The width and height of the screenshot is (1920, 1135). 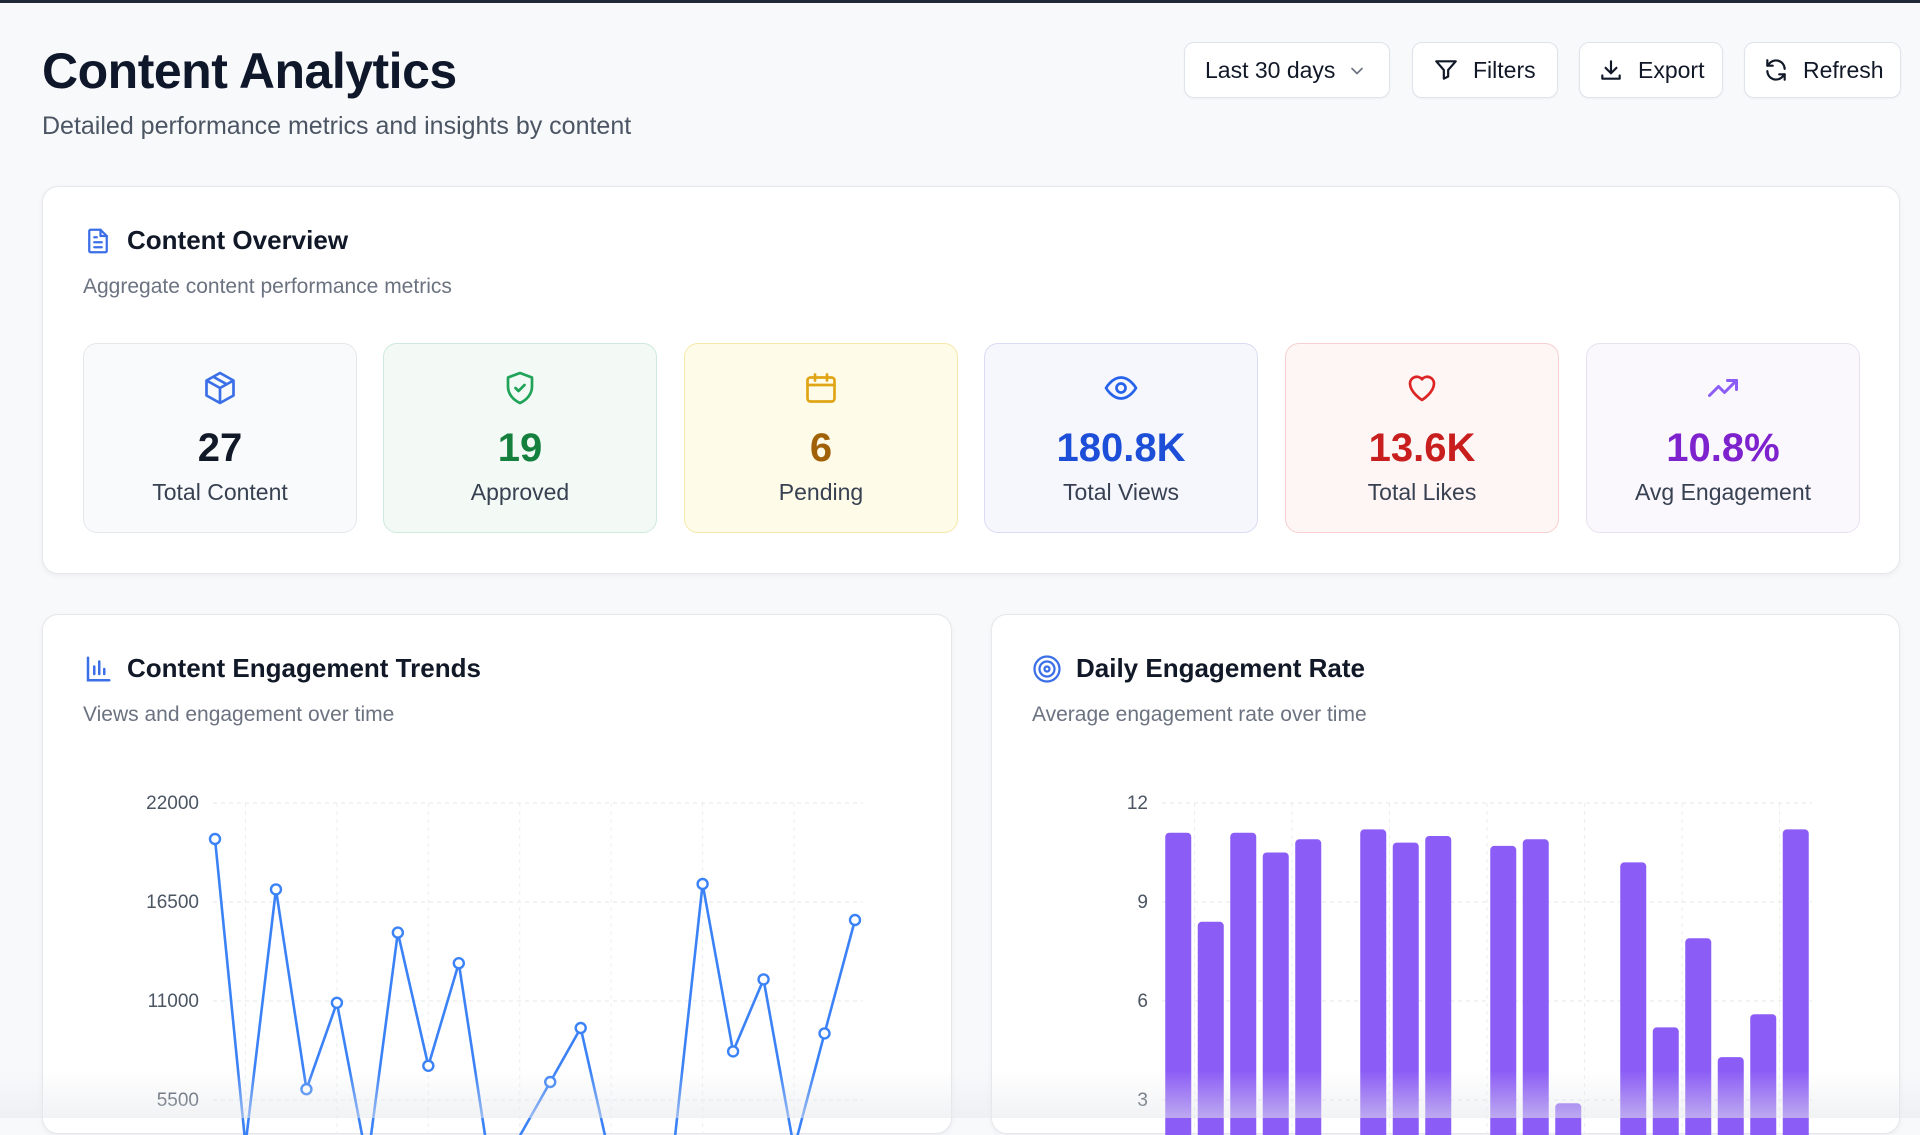 I want to click on y-tick-label: 9, so click(x=1142, y=902).